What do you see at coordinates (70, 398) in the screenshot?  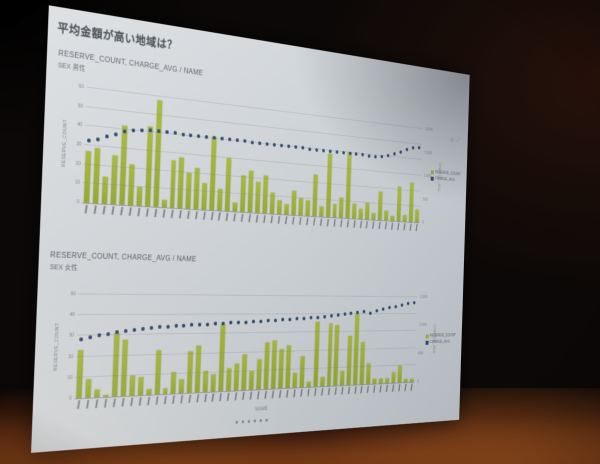 I see `y-tick-label: 0` at bounding box center [70, 398].